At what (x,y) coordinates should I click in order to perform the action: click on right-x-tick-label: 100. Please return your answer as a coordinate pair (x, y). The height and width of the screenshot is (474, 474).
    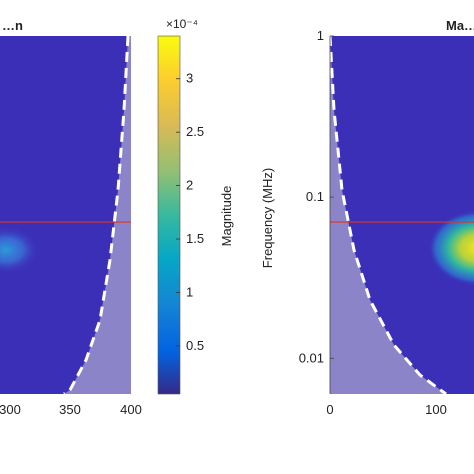
    Looking at the image, I should click on (436, 409).